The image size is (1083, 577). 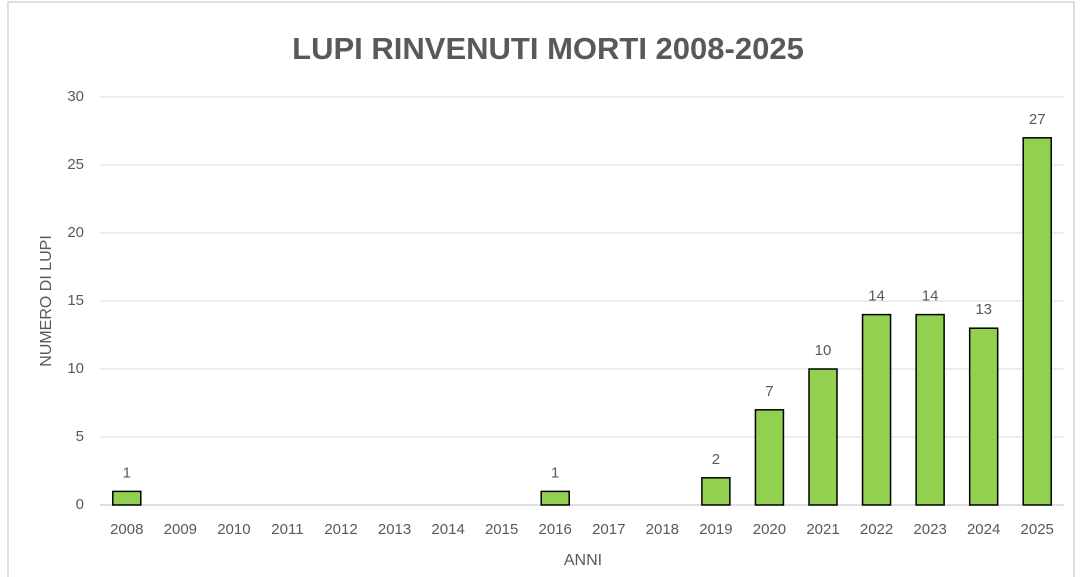 I want to click on y-tick-label: 20, so click(x=75, y=232).